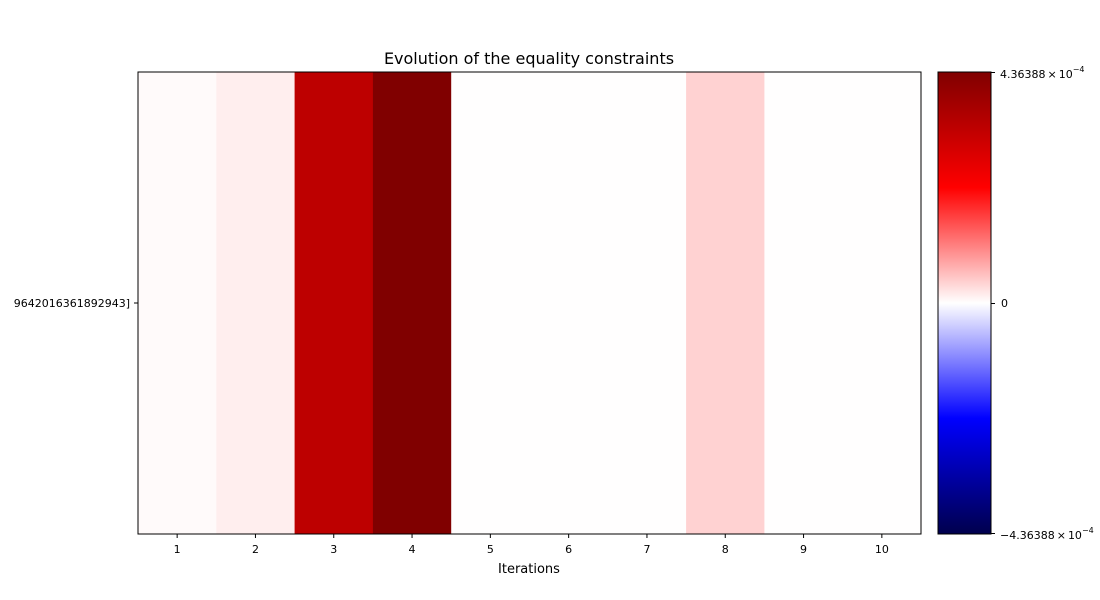 The width and height of the screenshot is (1100, 600). Describe the element at coordinates (1004, 303) in the screenshot. I see `colorbar-label-mid: 0` at that location.